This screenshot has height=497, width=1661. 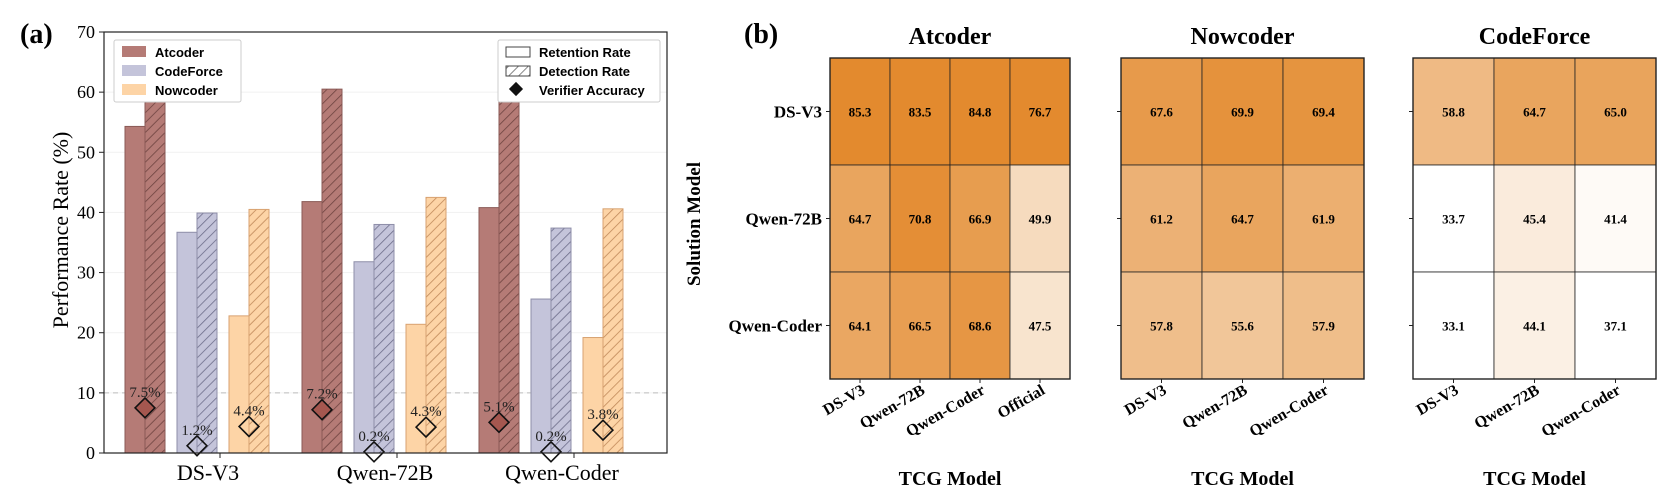 What do you see at coordinates (980, 112) in the screenshot?
I see `heatmap-cell-label: 84.8` at bounding box center [980, 112].